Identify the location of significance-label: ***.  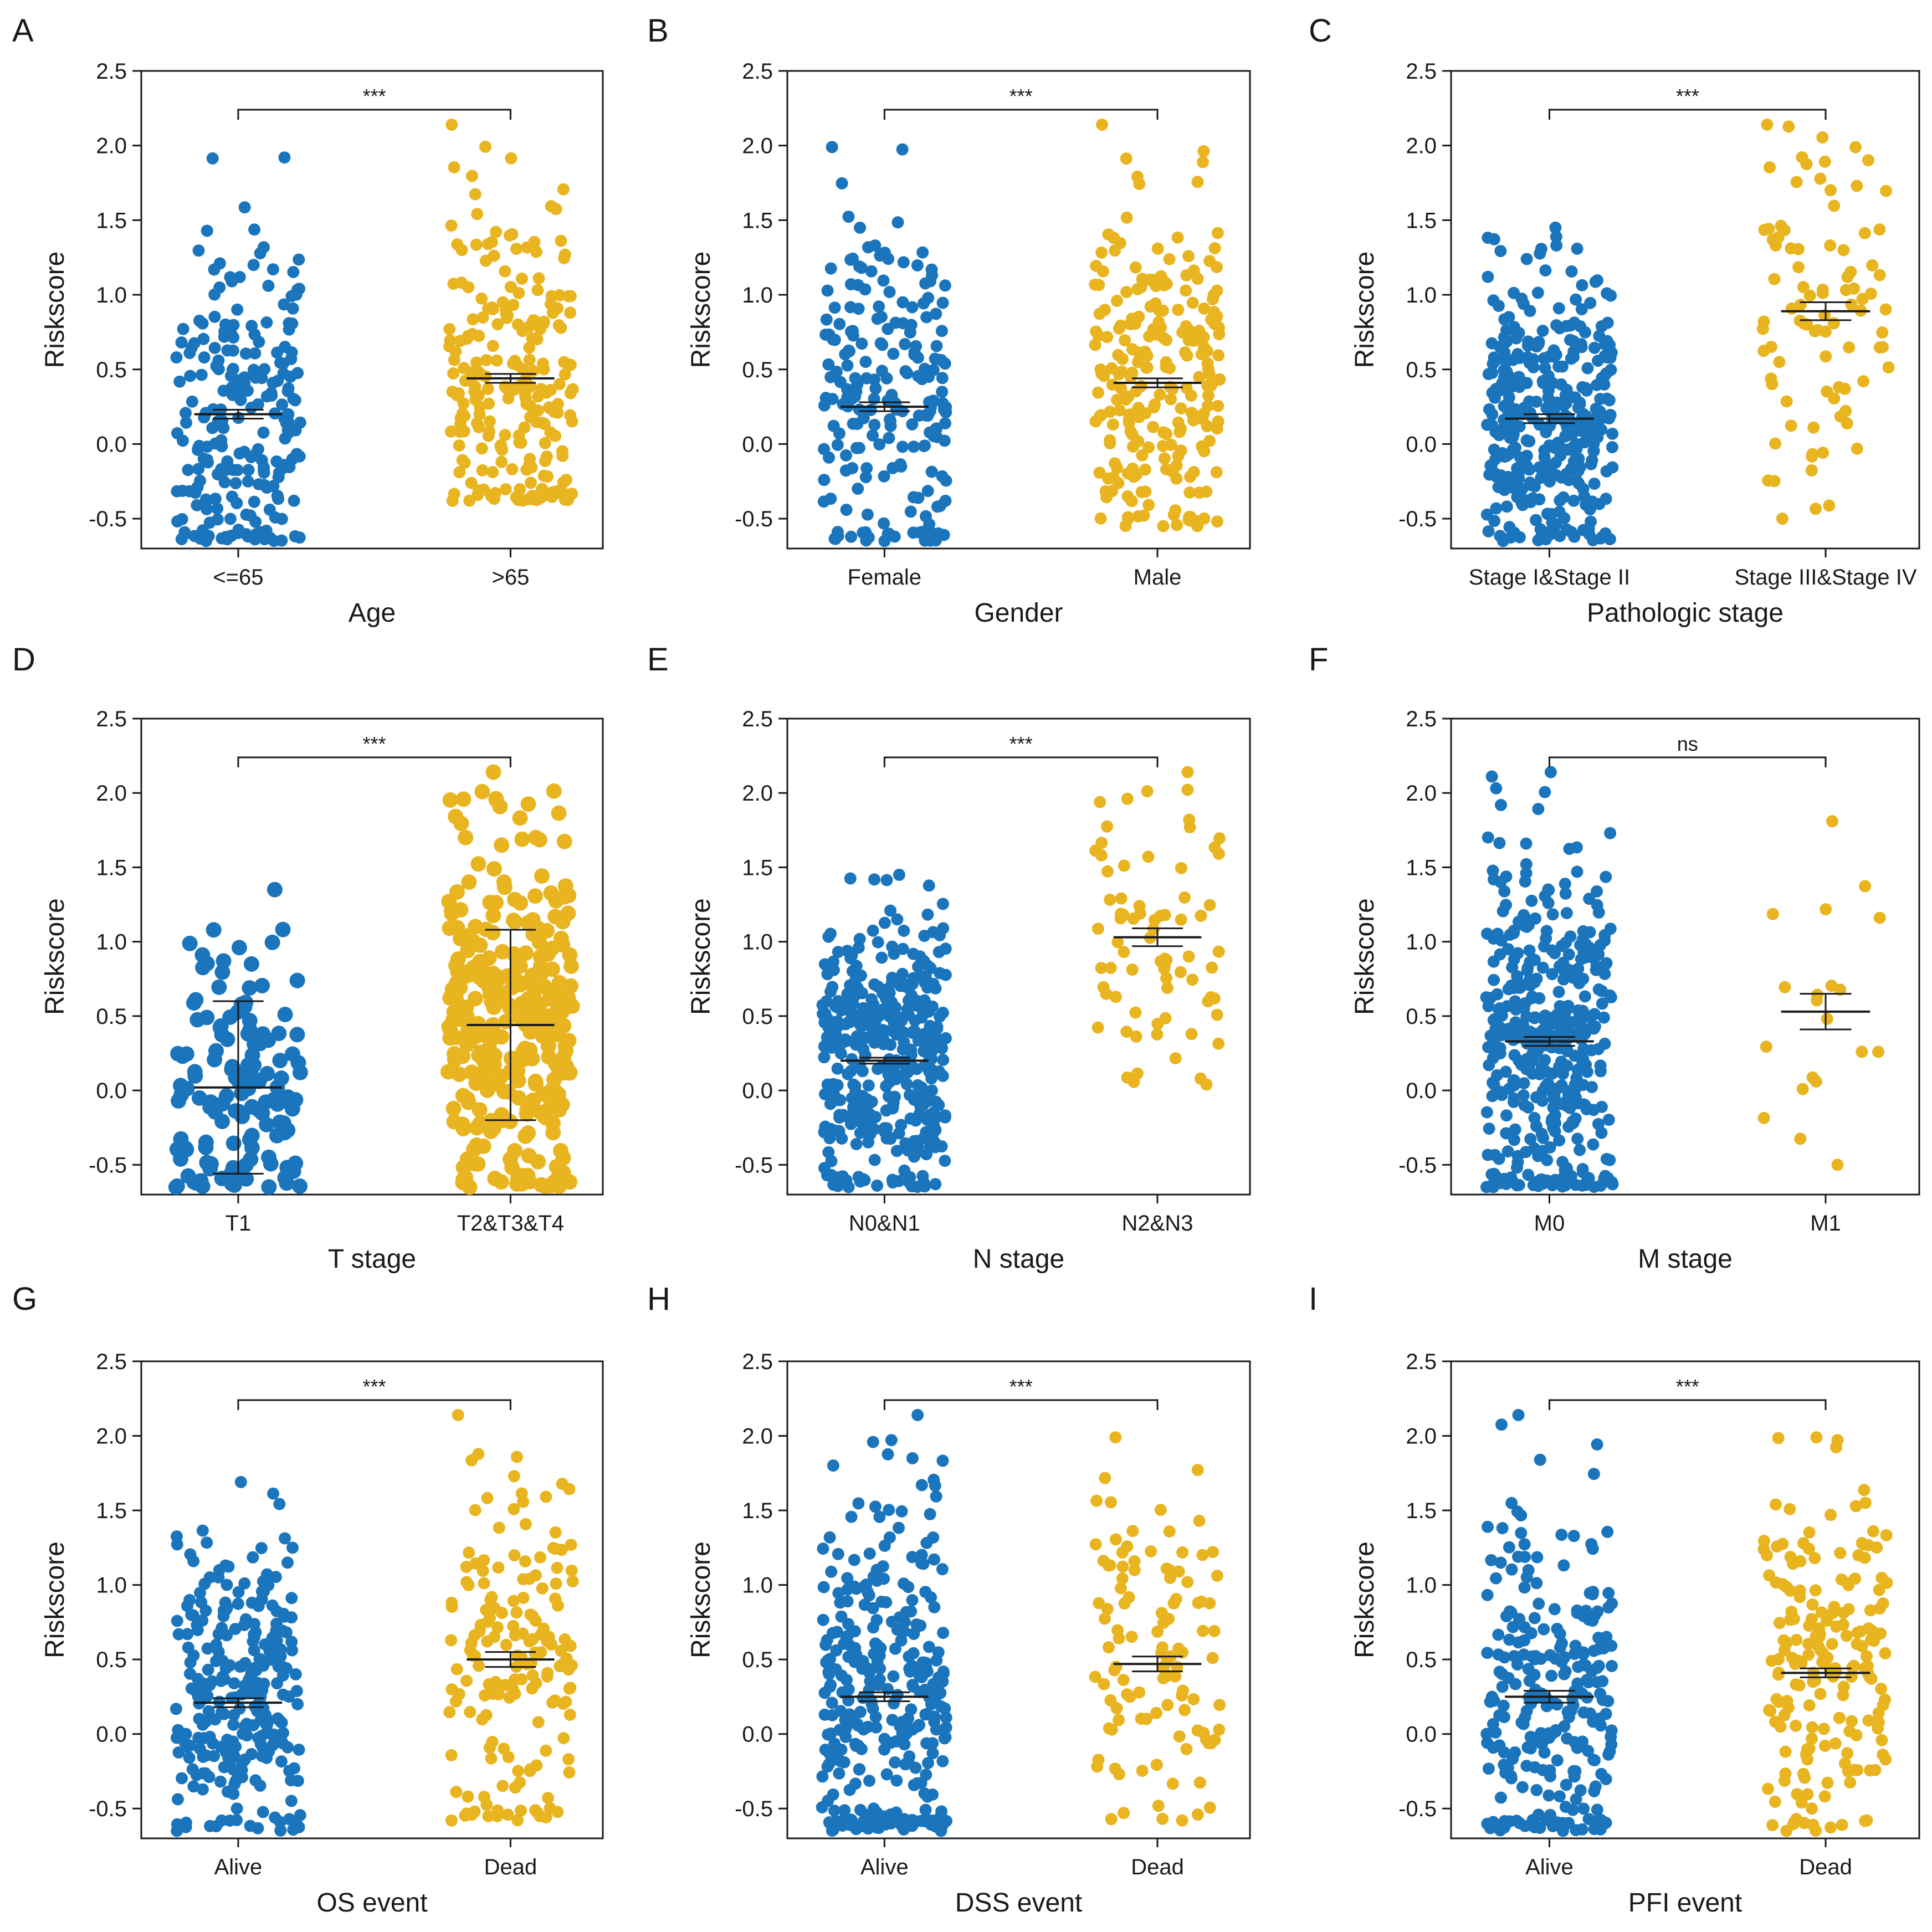
(1021, 743).